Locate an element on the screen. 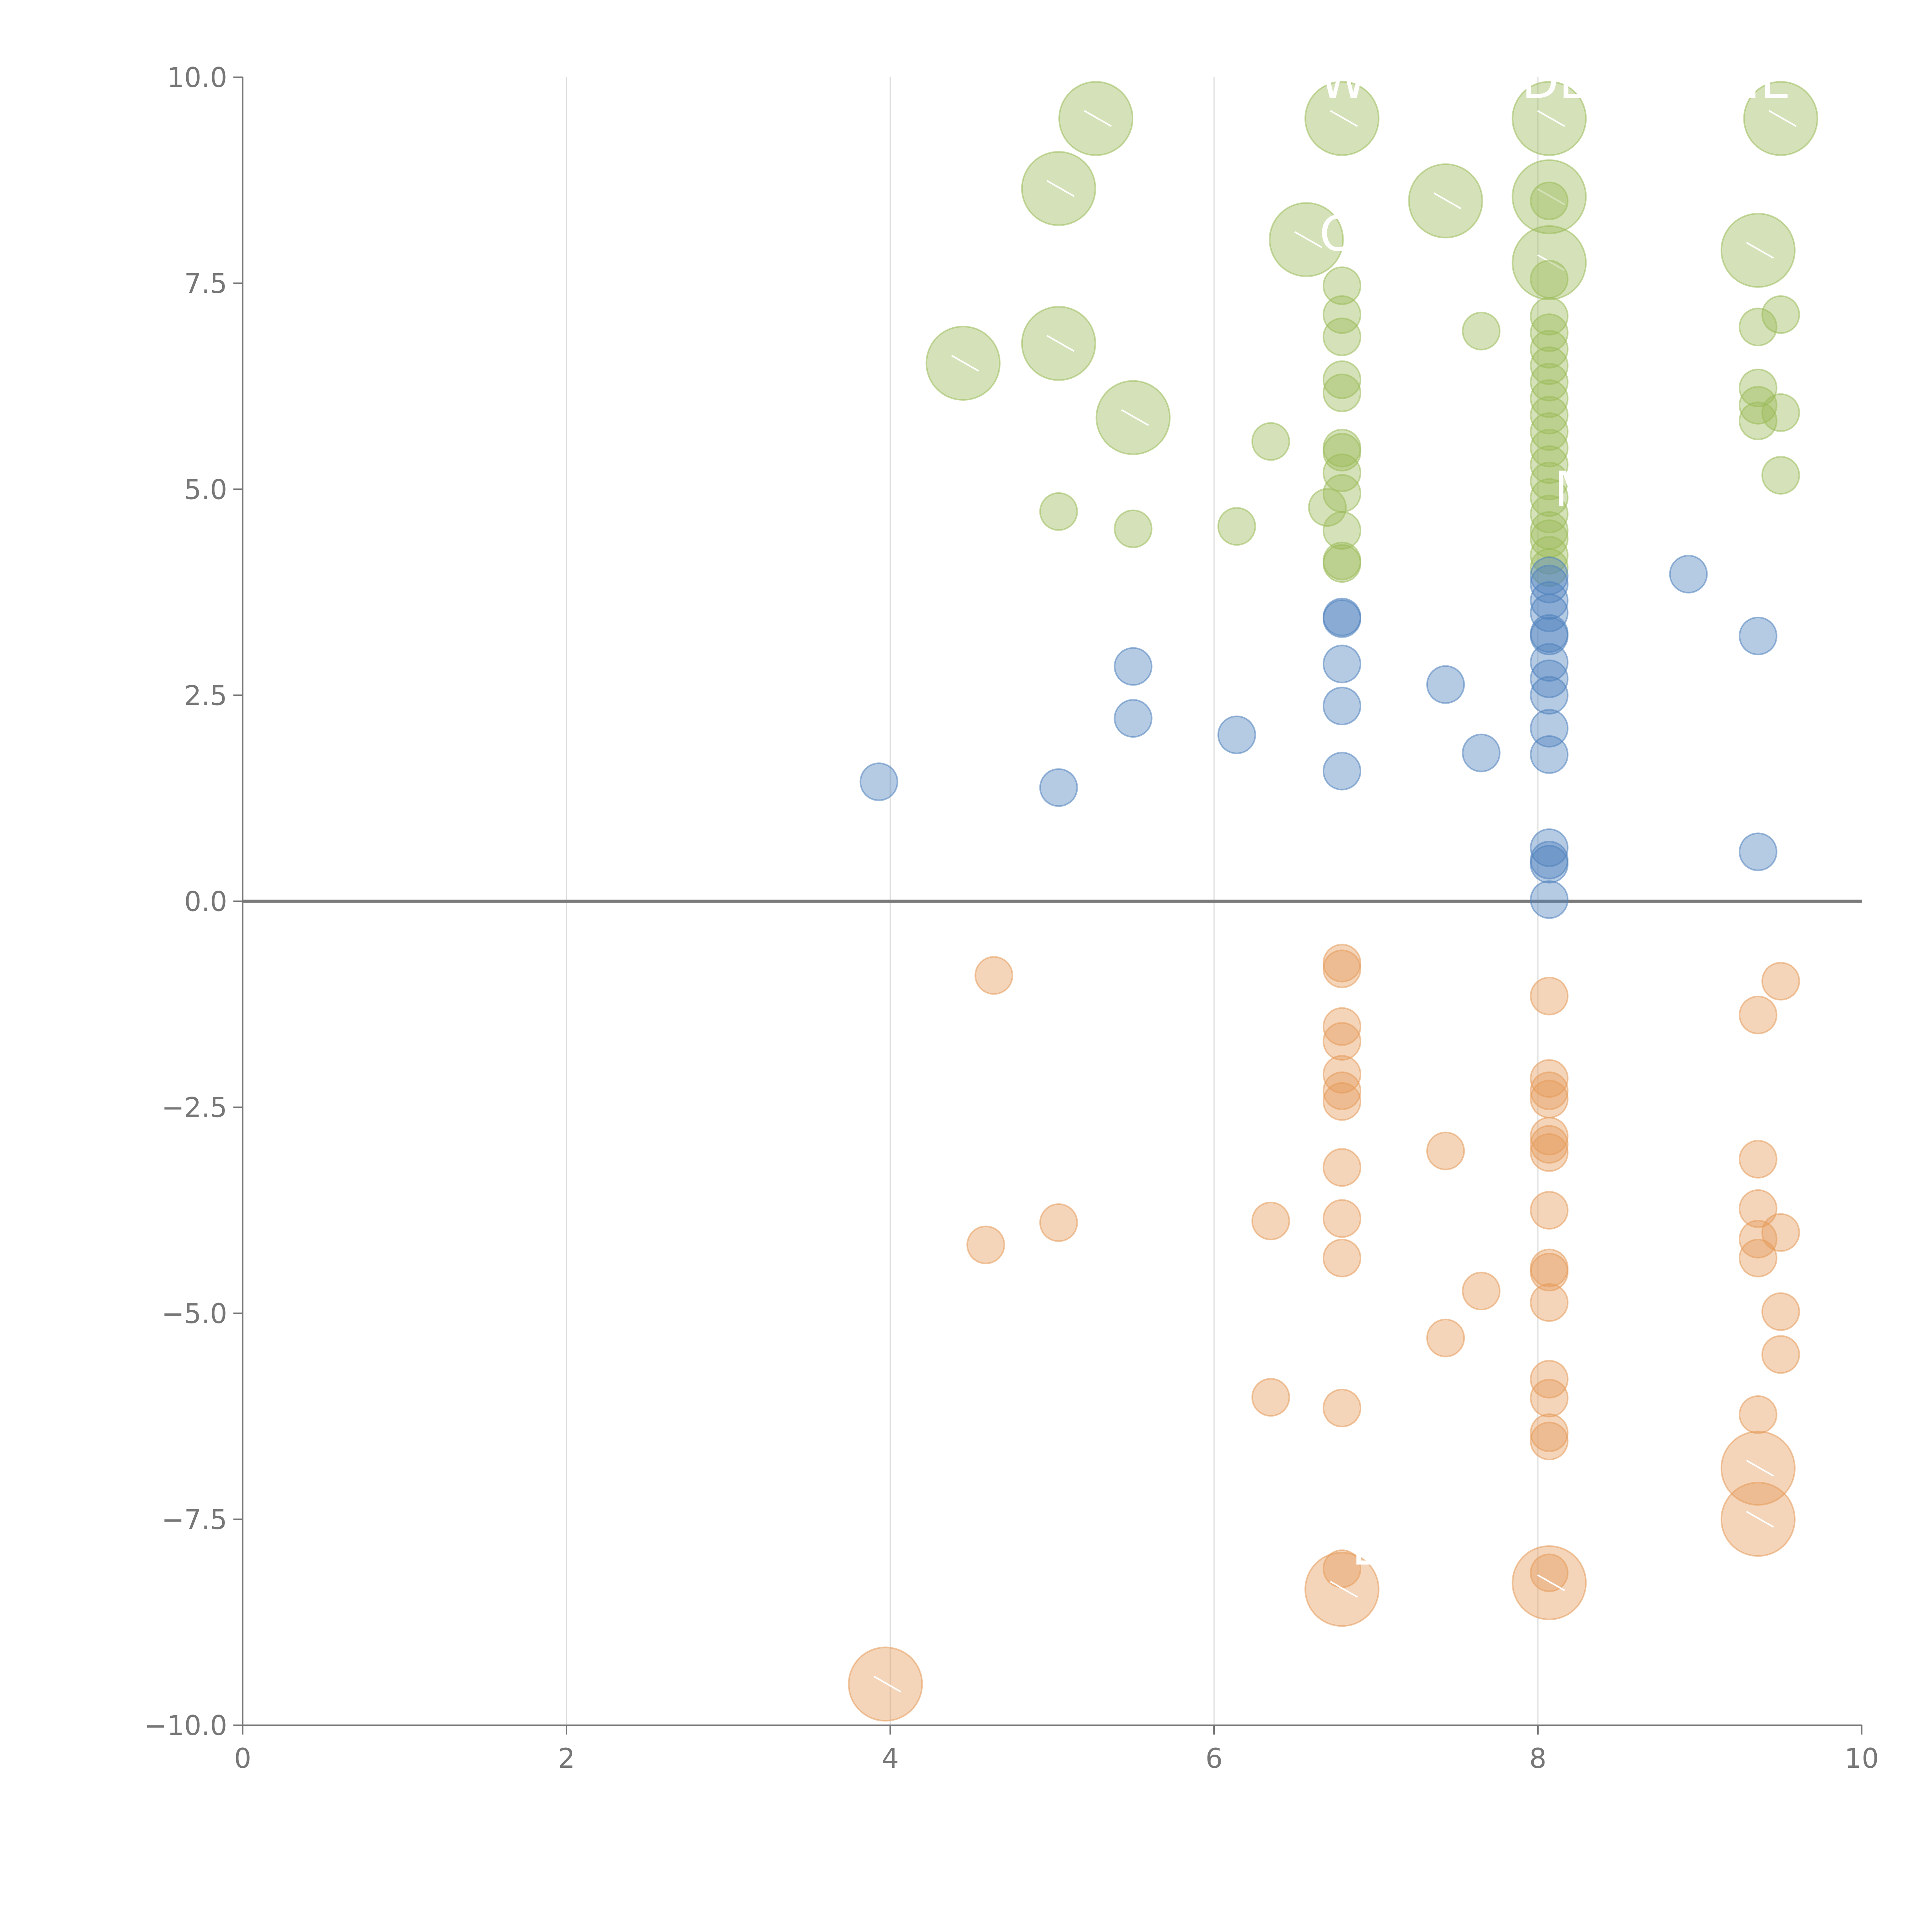 The width and height of the screenshot is (1932, 1932). x-tick-label: 10 is located at coordinates (1862, 1758).